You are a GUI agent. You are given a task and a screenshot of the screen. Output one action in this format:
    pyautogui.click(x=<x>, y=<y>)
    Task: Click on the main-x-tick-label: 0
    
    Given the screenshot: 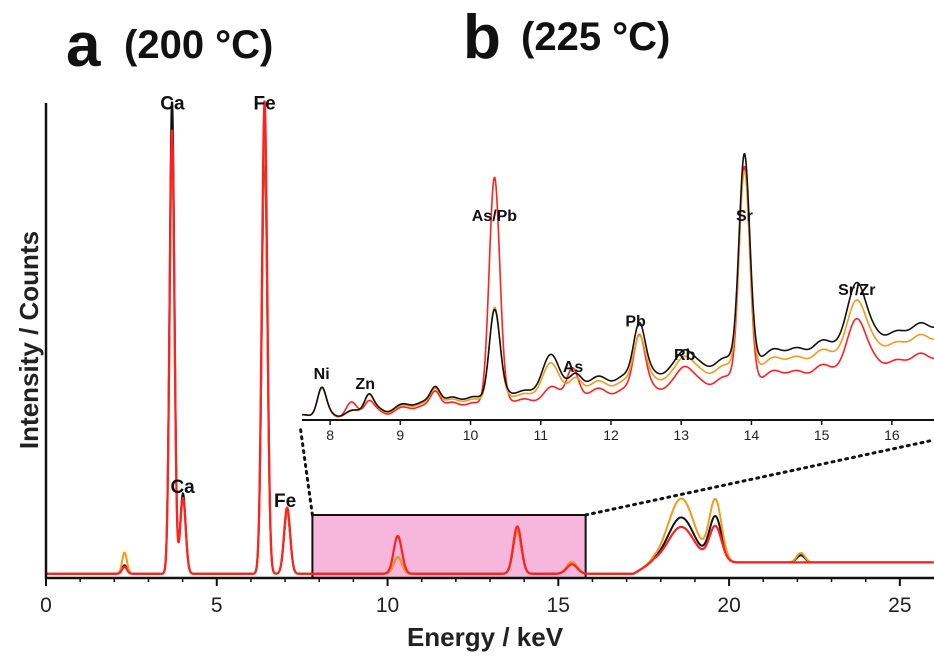 What is the action you would take?
    pyautogui.click(x=46, y=605)
    